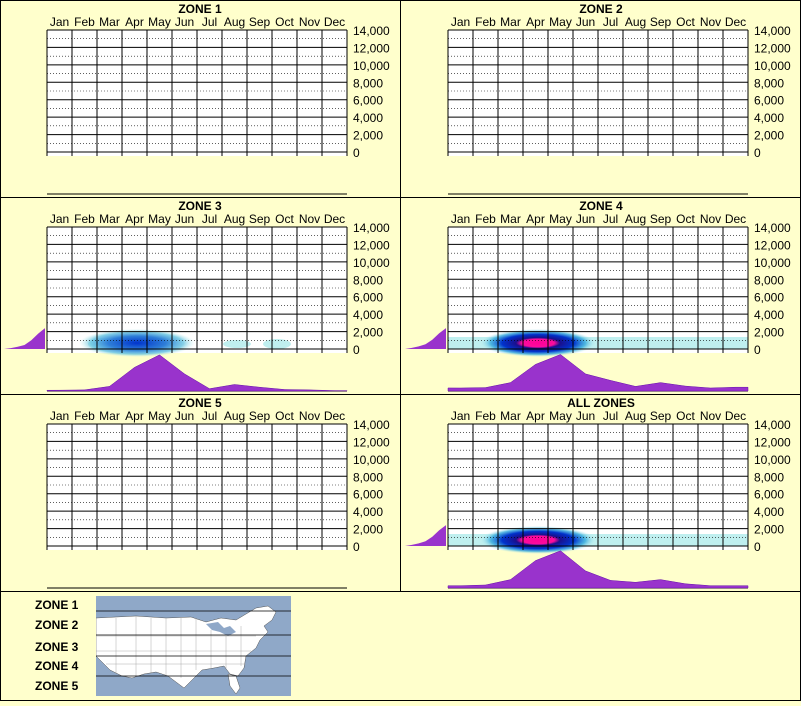  I want to click on panel-title: ZONE 5, so click(200, 403).